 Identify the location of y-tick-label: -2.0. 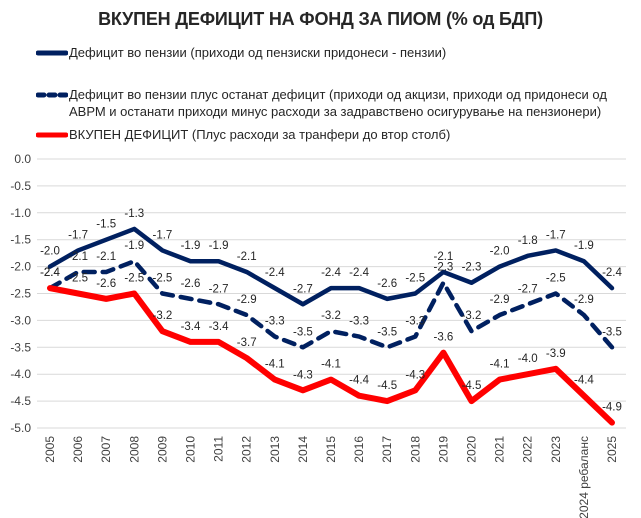
(20, 267).